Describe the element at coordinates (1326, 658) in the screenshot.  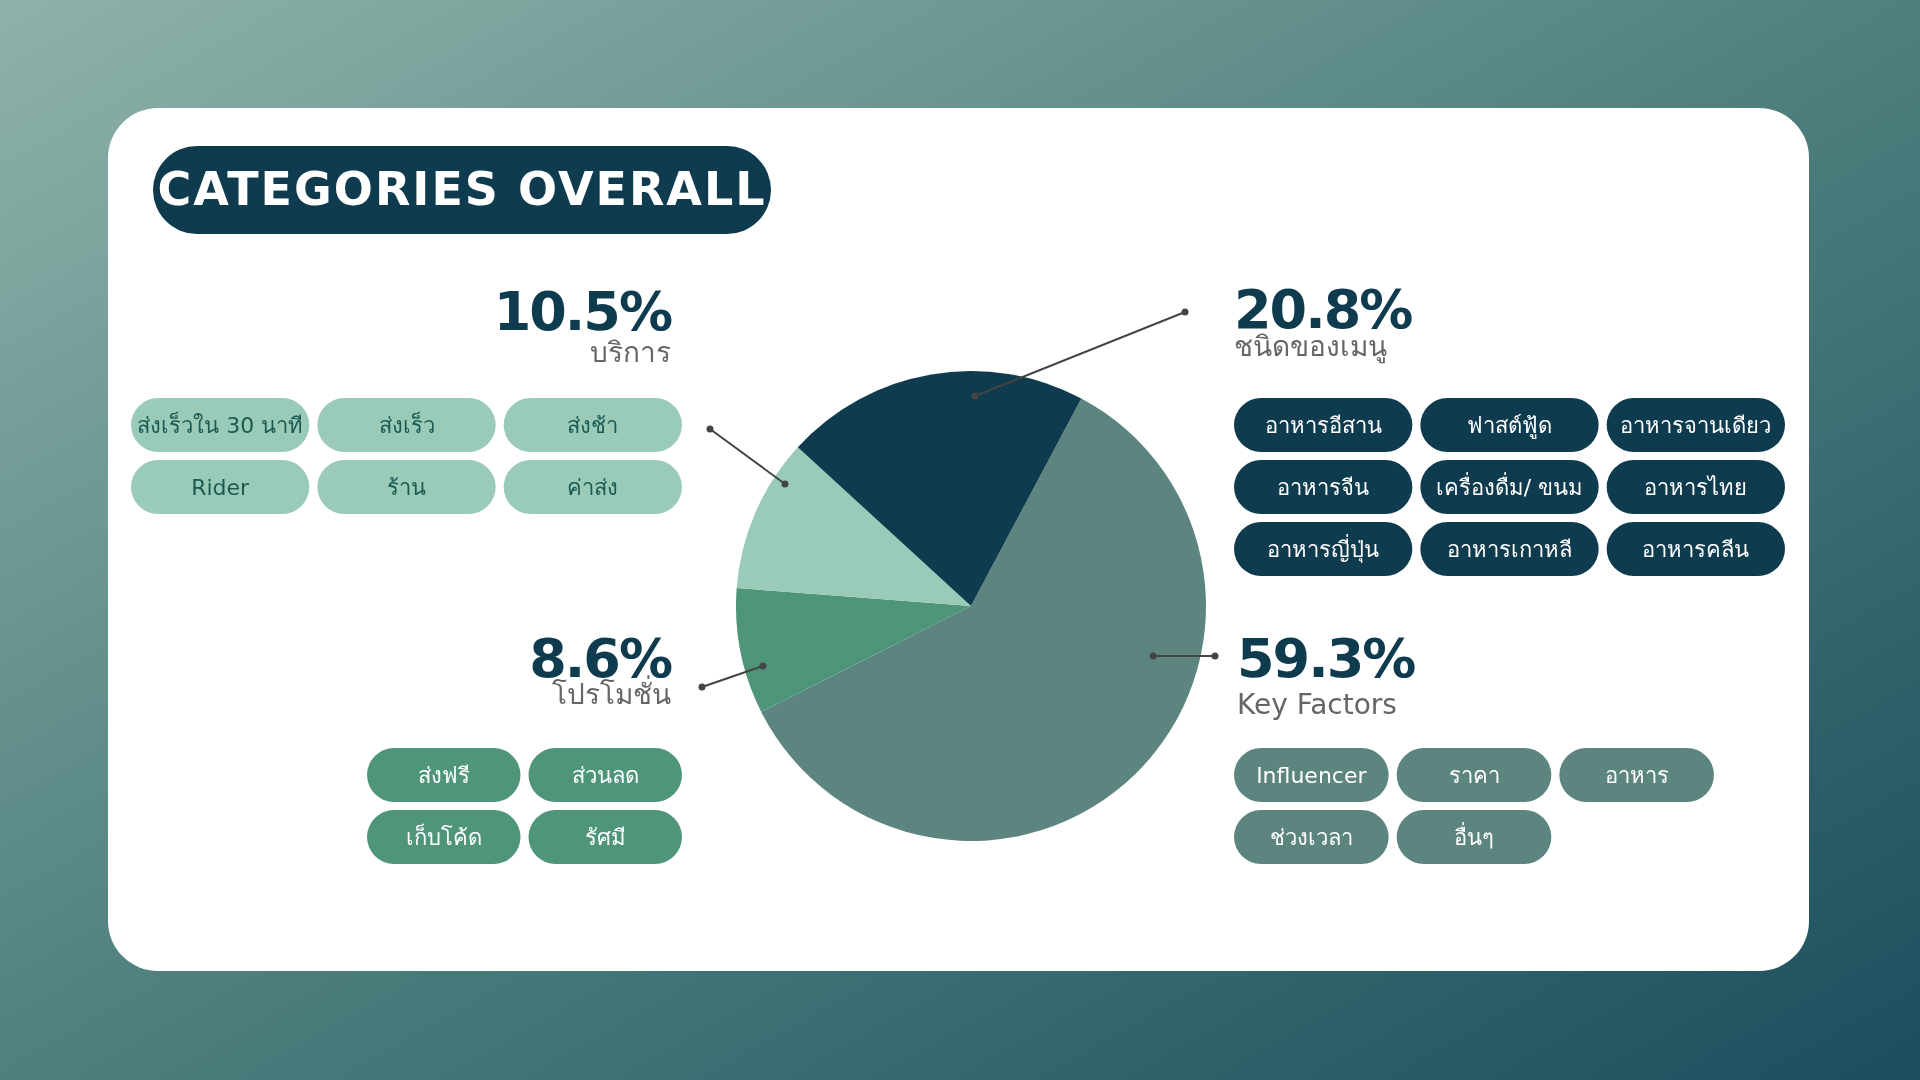
I see `data-label: 59.3%` at that location.